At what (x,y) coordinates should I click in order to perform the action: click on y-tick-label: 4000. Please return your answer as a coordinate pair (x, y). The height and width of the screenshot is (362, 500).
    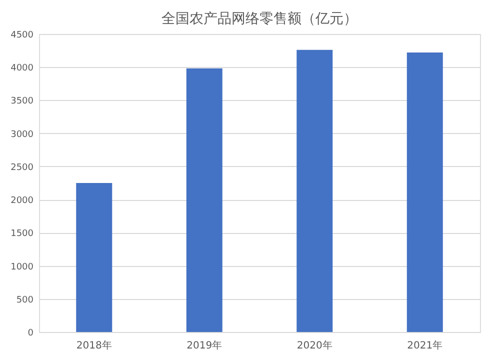
    Looking at the image, I should click on (22, 69).